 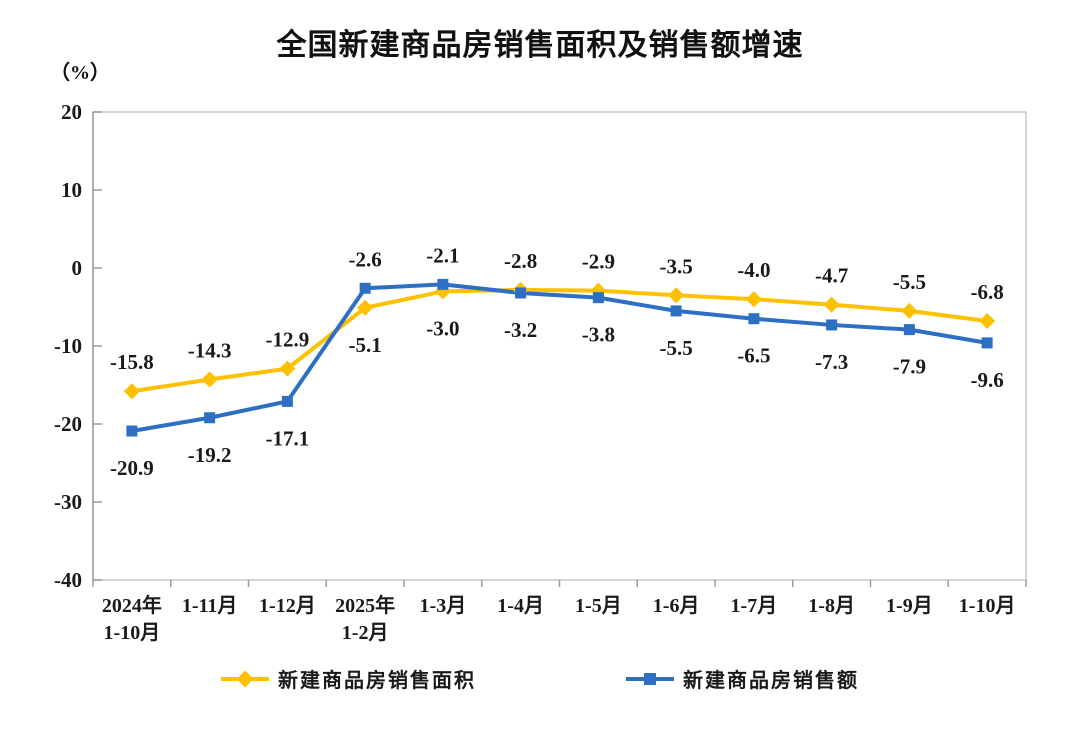 What do you see at coordinates (753, 356) in the screenshot?
I see `data-label: -6.5` at bounding box center [753, 356].